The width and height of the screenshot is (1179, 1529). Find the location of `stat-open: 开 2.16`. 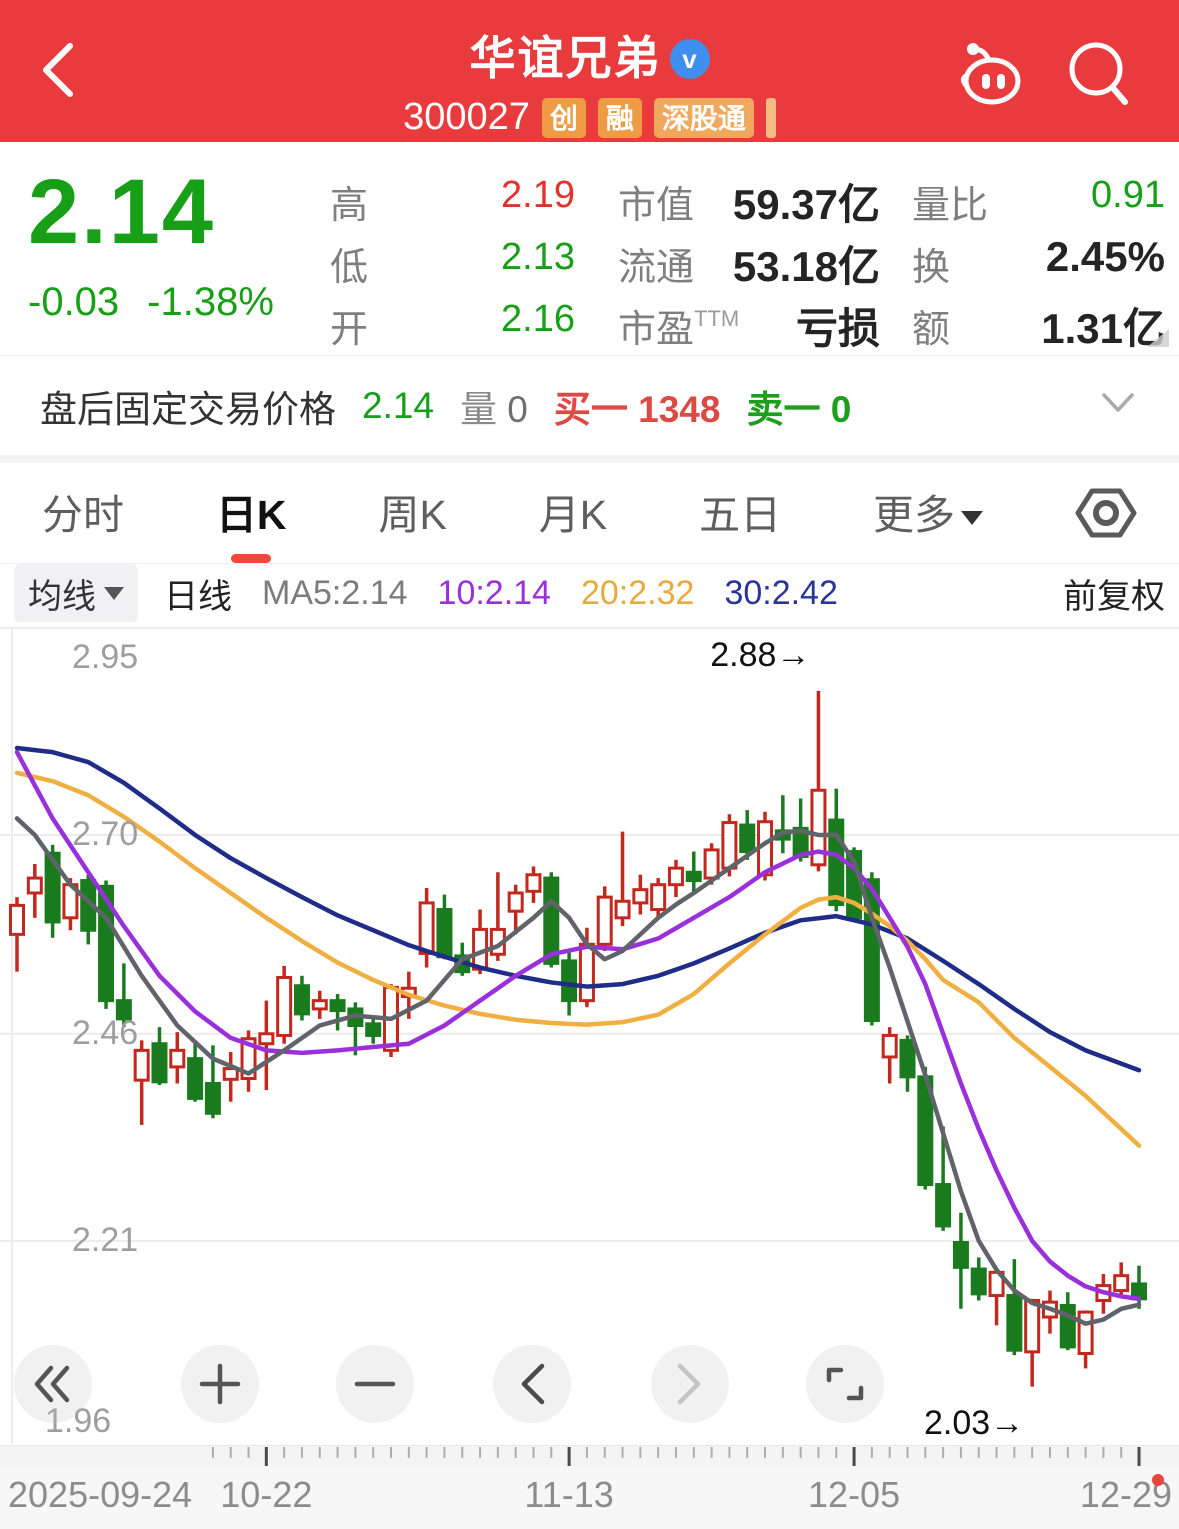

stat-open: 开 2.16 is located at coordinates (452, 324).